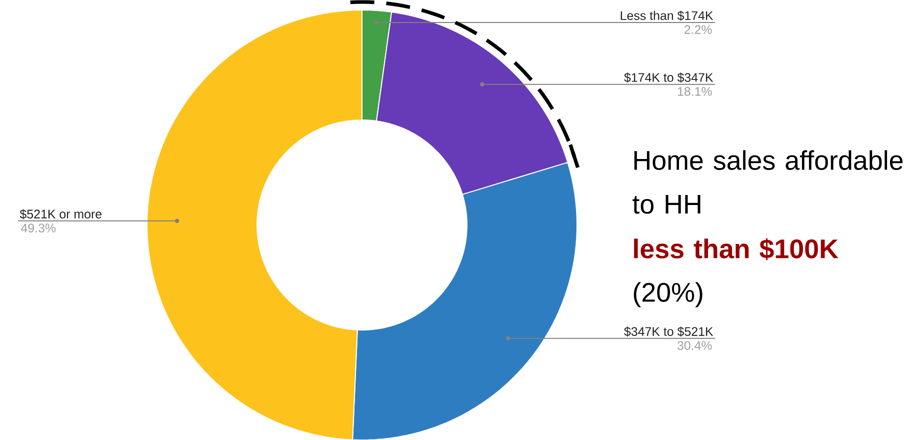  I want to click on text: less than $100K, so click(736, 249).